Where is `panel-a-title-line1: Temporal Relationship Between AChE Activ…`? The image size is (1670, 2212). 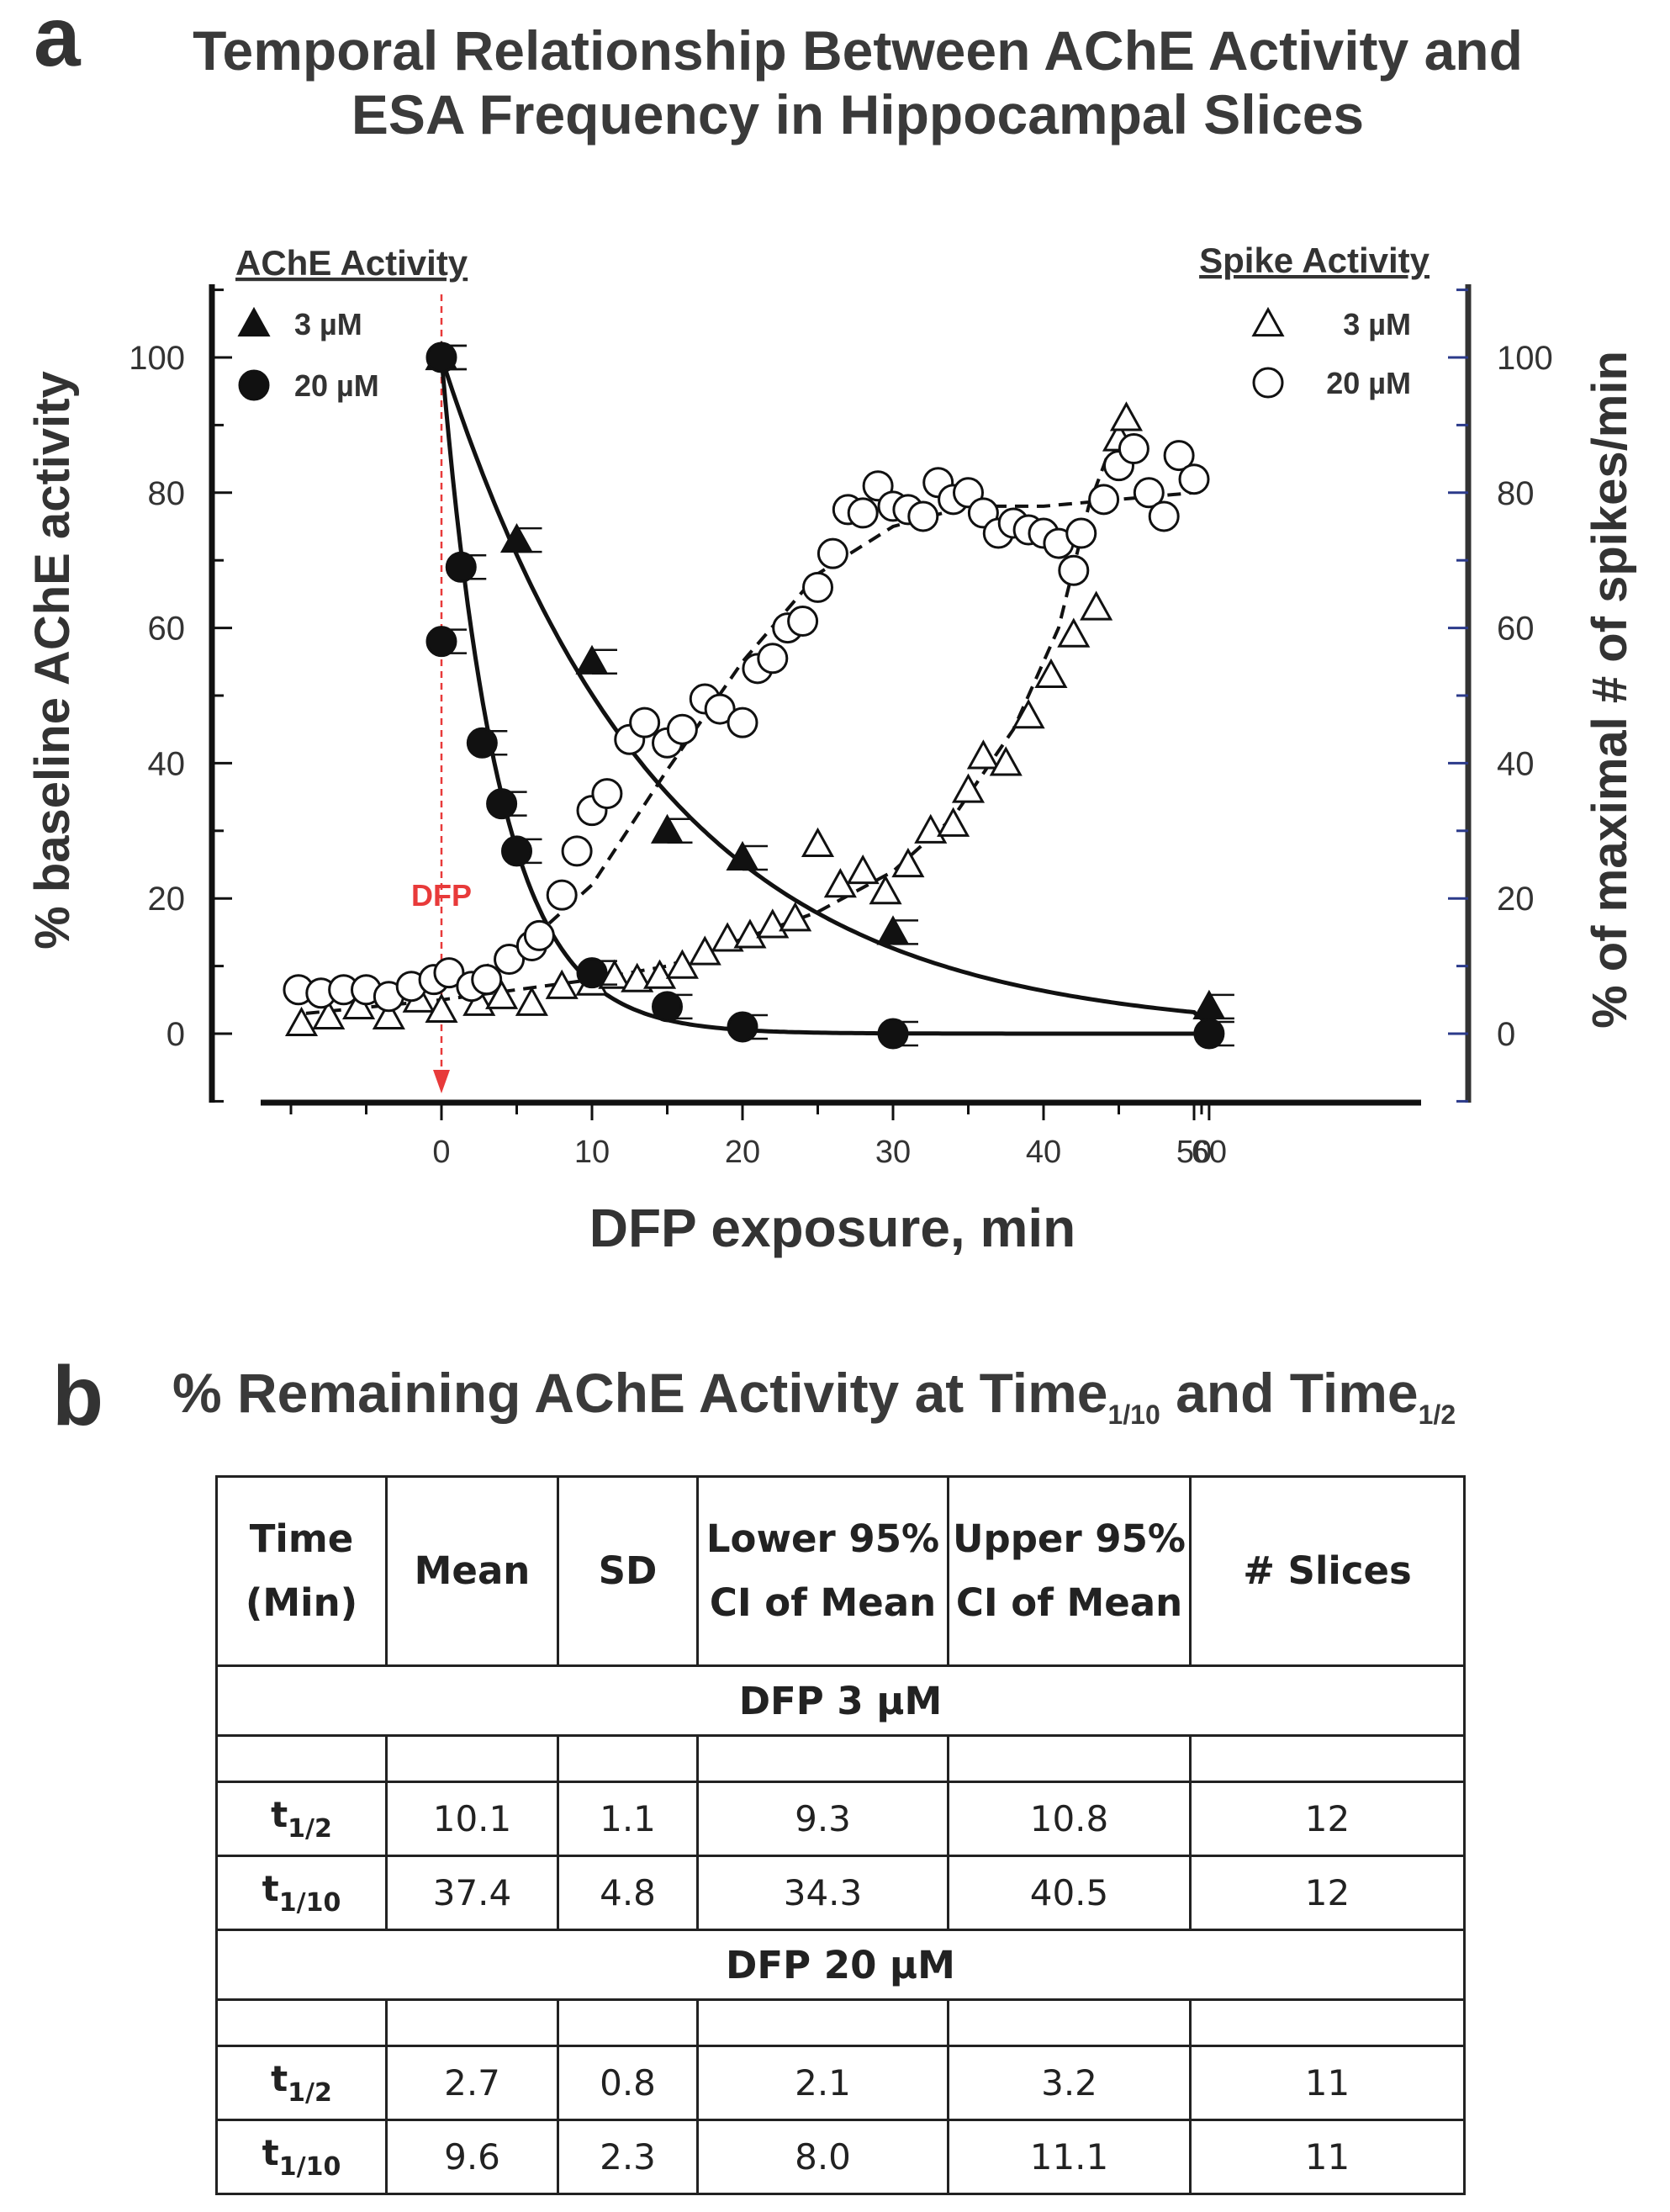
panel-a-title-line1: Temporal Relationship Between AChE Activ… is located at coordinates (858, 50).